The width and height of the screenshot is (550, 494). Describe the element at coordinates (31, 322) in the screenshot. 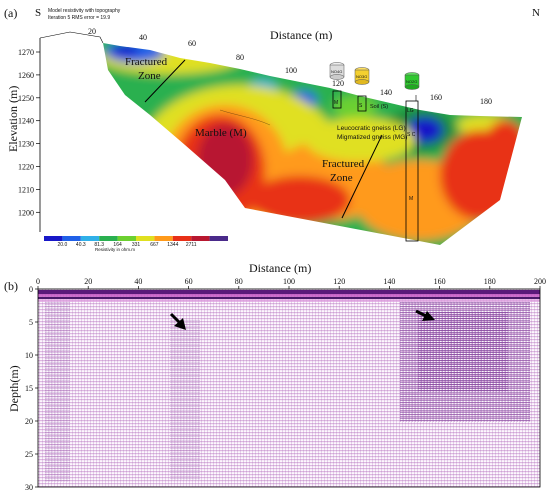

I see `gpr-y-tick-label: 5` at that location.